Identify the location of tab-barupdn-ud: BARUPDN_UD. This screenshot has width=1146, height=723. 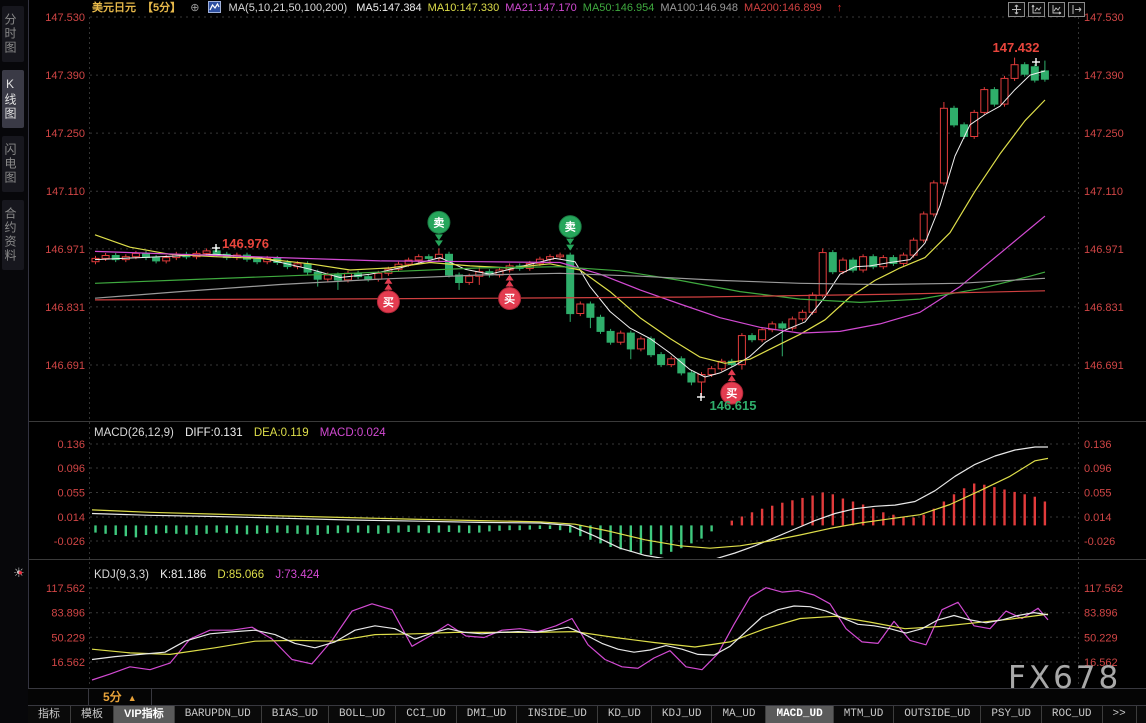
(218, 714).